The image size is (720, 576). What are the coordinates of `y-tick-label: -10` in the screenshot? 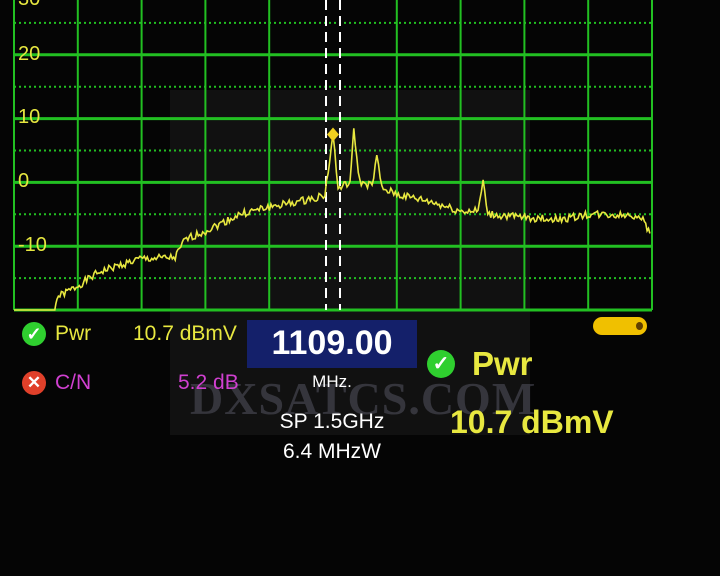 It's located at (32, 245).